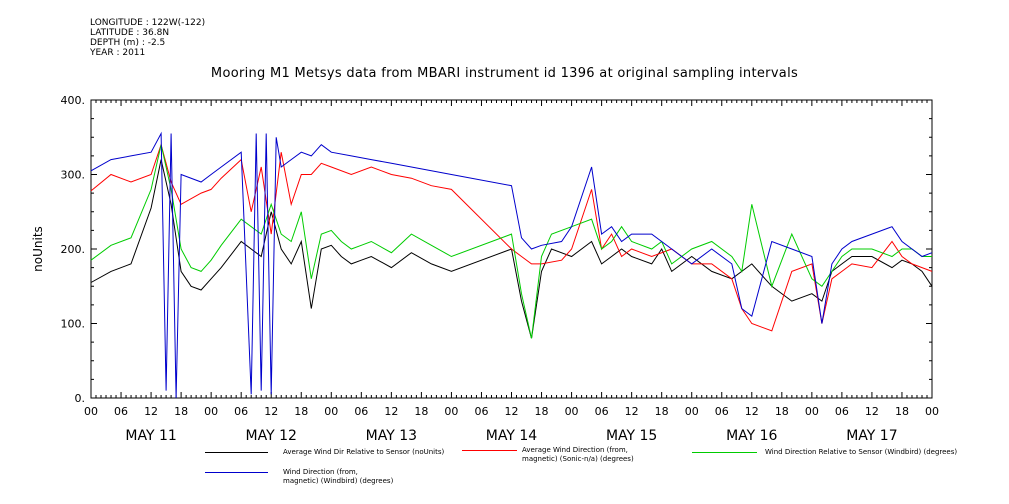  Describe the element at coordinates (751, 436) in the screenshot. I see `day-label: MAY 16` at that location.